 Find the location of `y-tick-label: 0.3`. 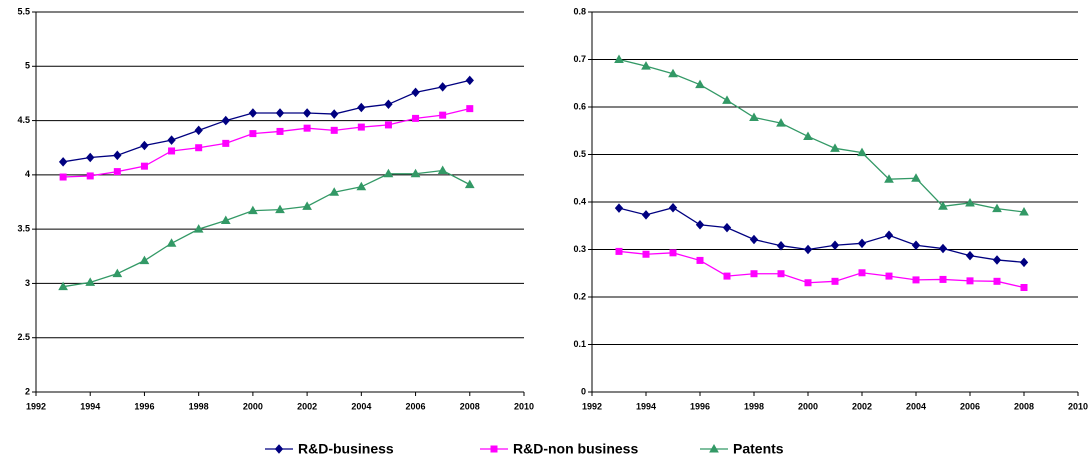

y-tick-label: 0.3 is located at coordinates (579, 249).